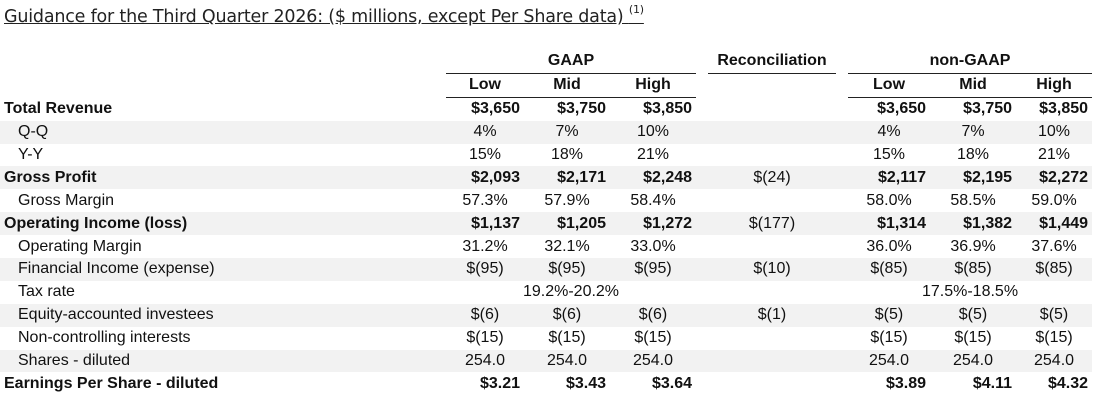 The width and height of the screenshot is (1104, 402). I want to click on gaap-high-header: High, so click(653, 85).